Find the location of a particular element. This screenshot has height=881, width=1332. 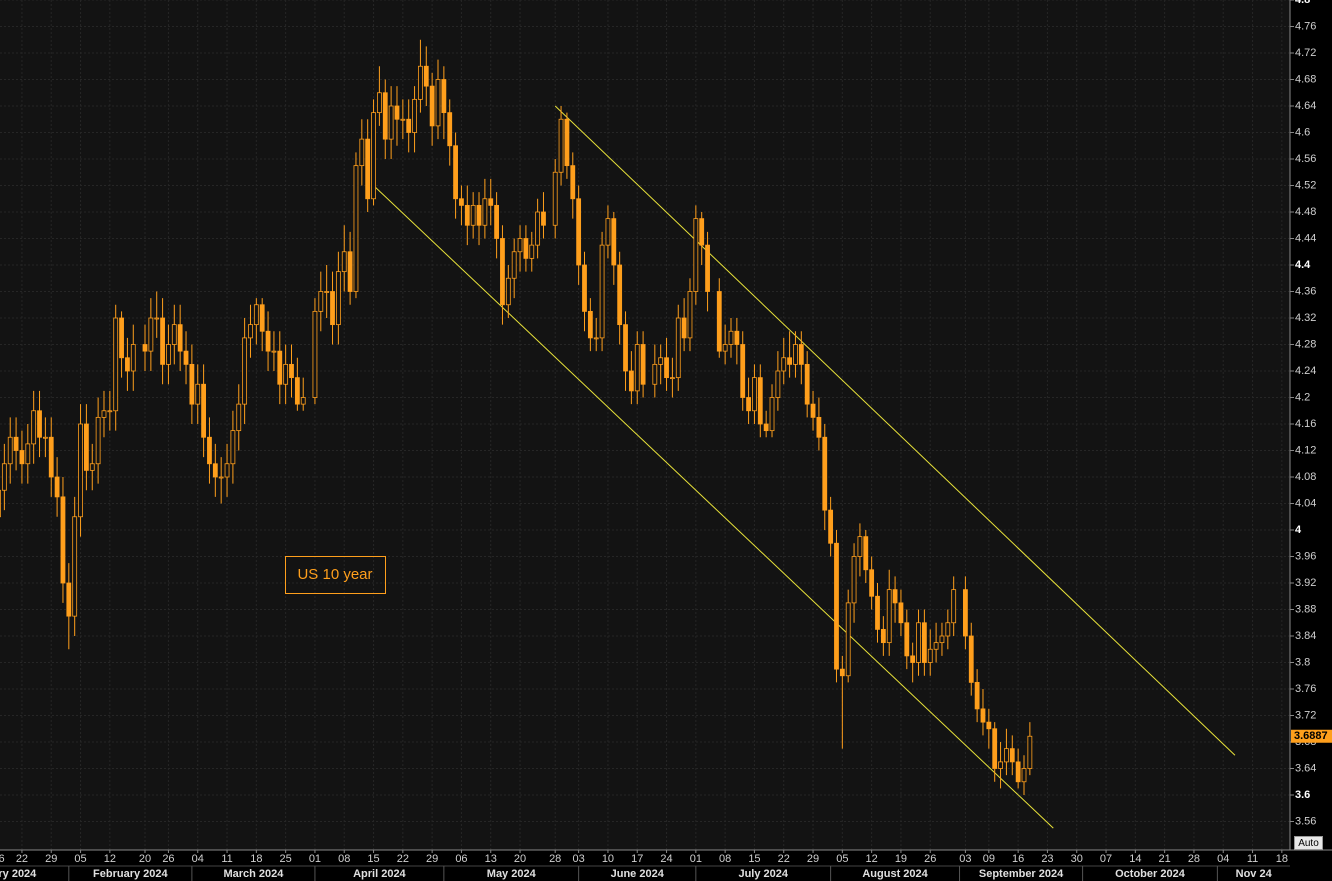

y-tick-label: 3.88 is located at coordinates (1305, 609).